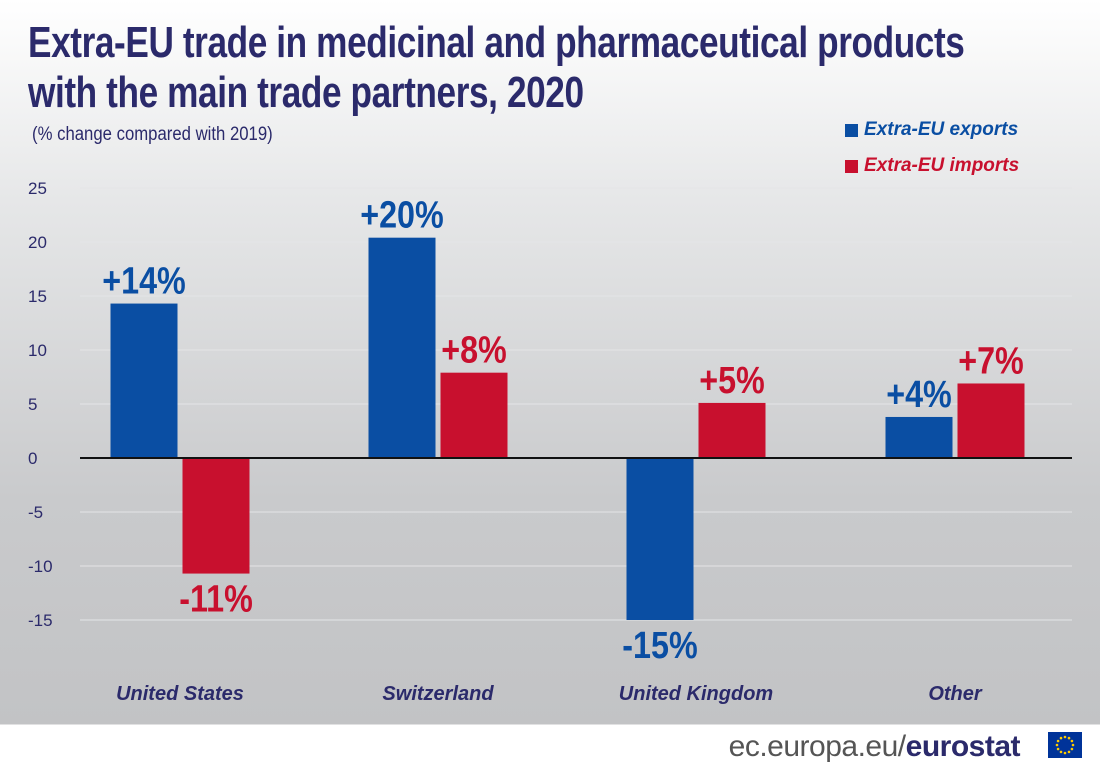 Image resolution: width=1100 pixels, height=776 pixels. What do you see at coordinates (401, 215) in the screenshot?
I see `data-label: +20%` at bounding box center [401, 215].